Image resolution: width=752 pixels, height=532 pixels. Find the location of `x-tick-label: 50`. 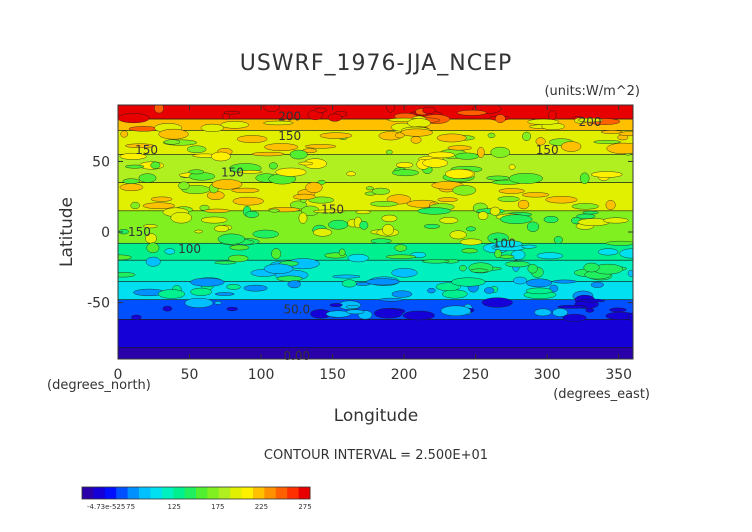

x-tick-label: 50 is located at coordinates (190, 375).